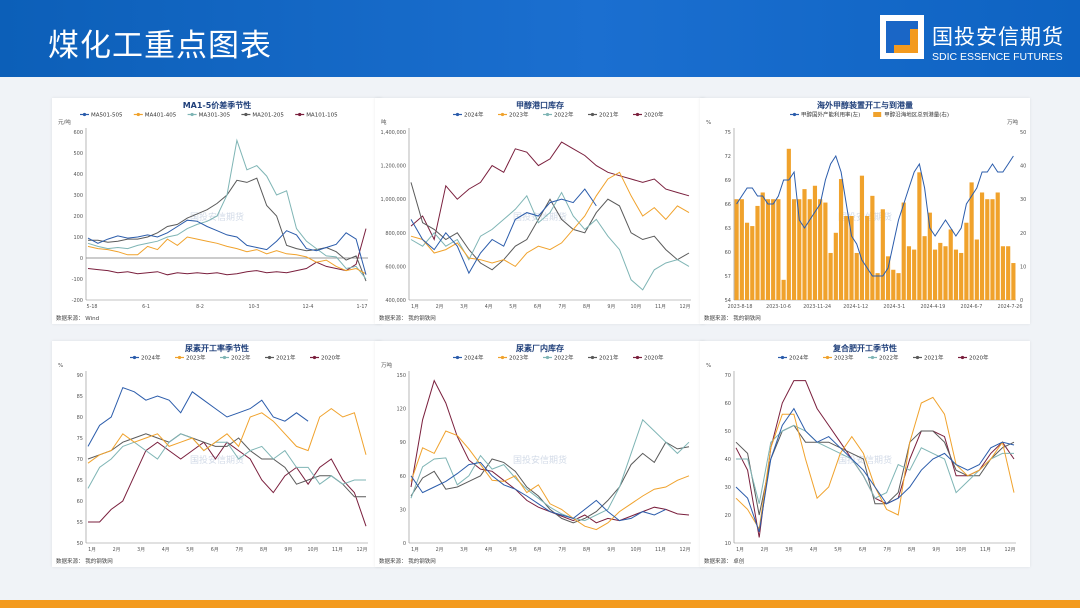  I want to click on y-tick-label: 800,000, so click(395, 234).